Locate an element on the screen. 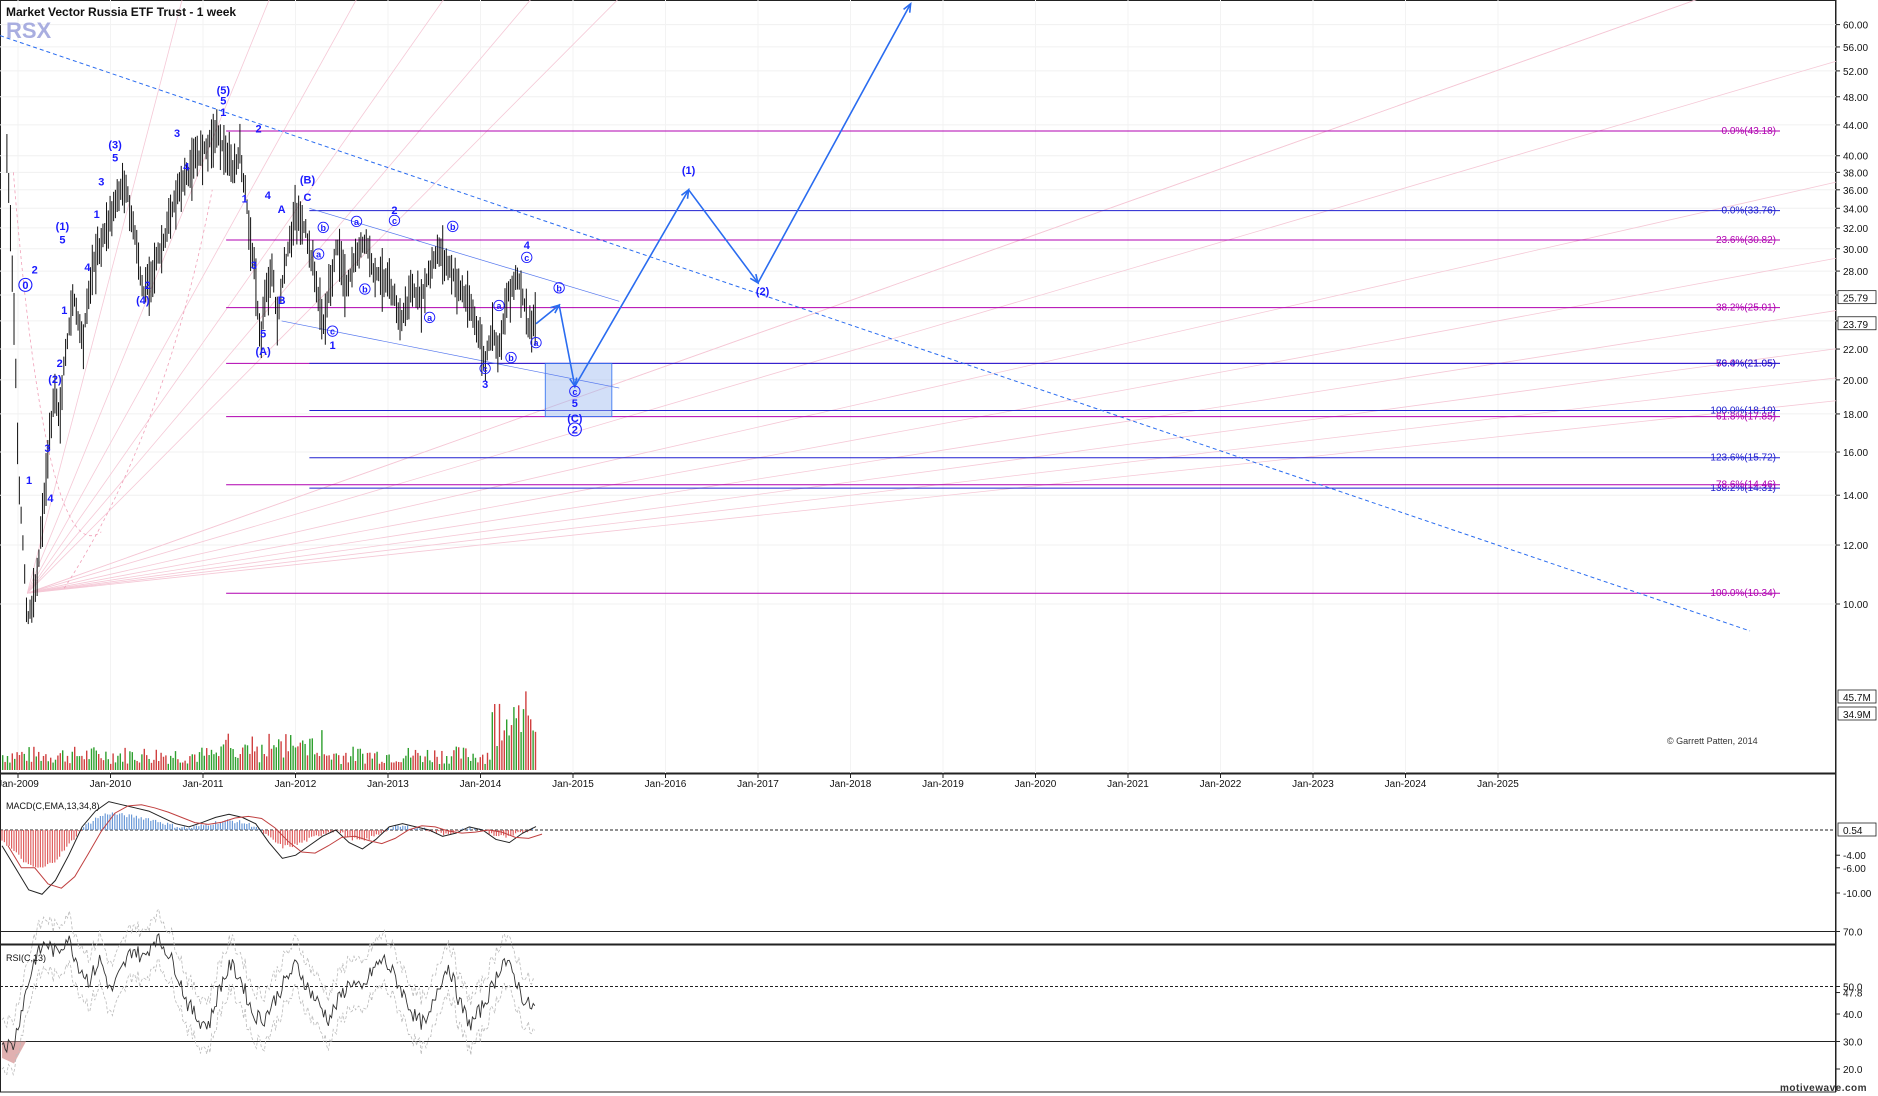 The width and height of the screenshot is (1878, 1096). close-price-label-box is located at coordinates (1857, 323).